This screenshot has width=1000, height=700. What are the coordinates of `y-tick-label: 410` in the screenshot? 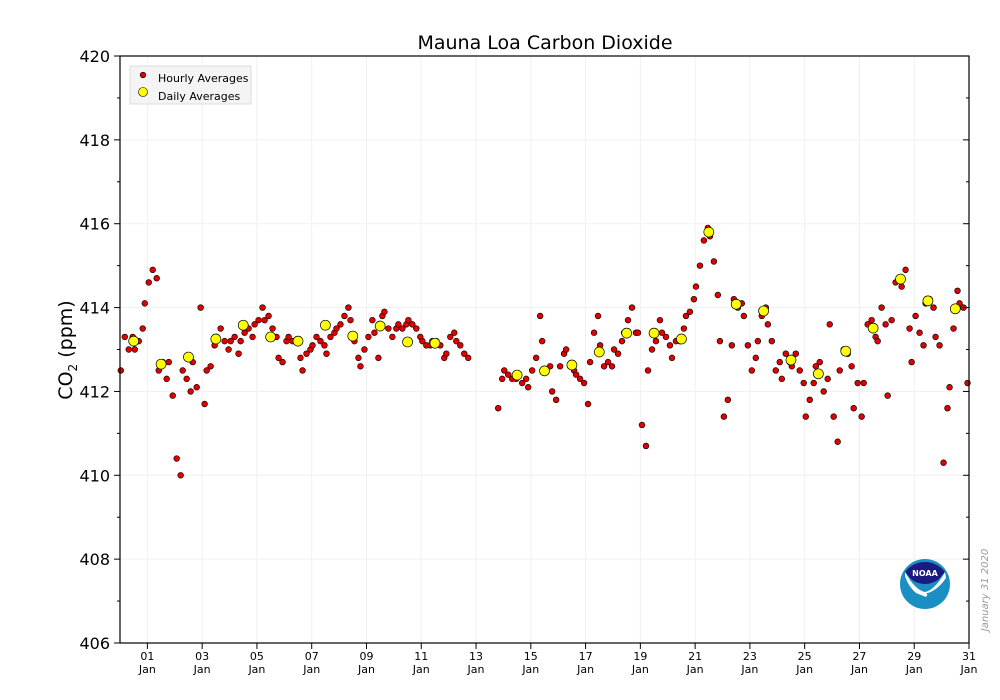 It's located at (94, 475).